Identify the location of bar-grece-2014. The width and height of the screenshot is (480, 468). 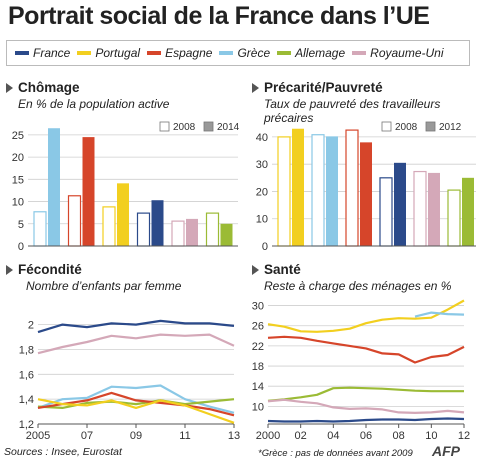
(54, 187).